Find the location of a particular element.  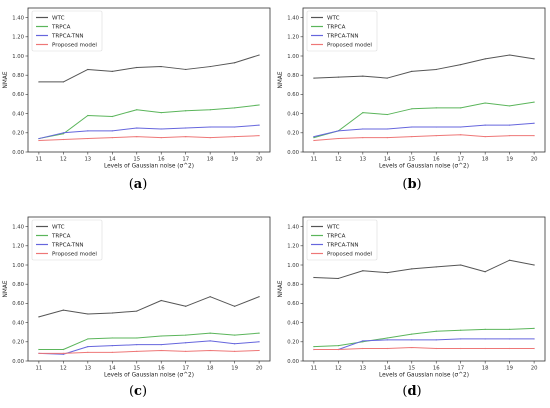

y-tick-label: 0.60 is located at coordinates (293, 95).